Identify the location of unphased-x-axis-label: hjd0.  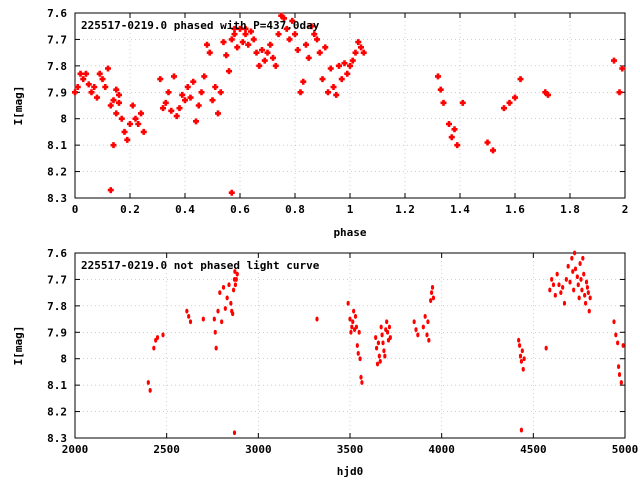
(350, 471).